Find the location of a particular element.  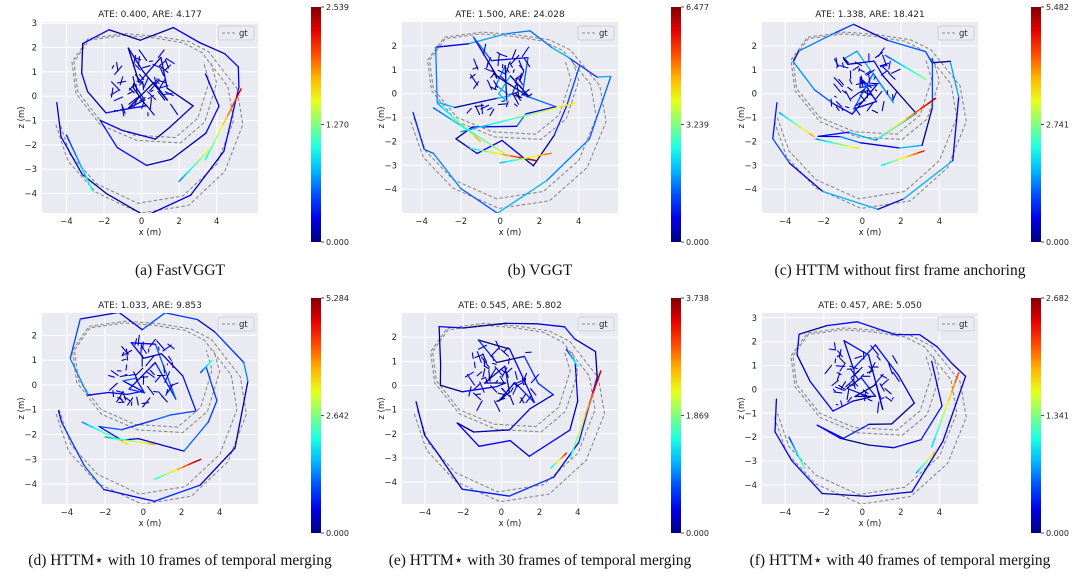

y-tick-label: 2 is located at coordinates (394, 47).